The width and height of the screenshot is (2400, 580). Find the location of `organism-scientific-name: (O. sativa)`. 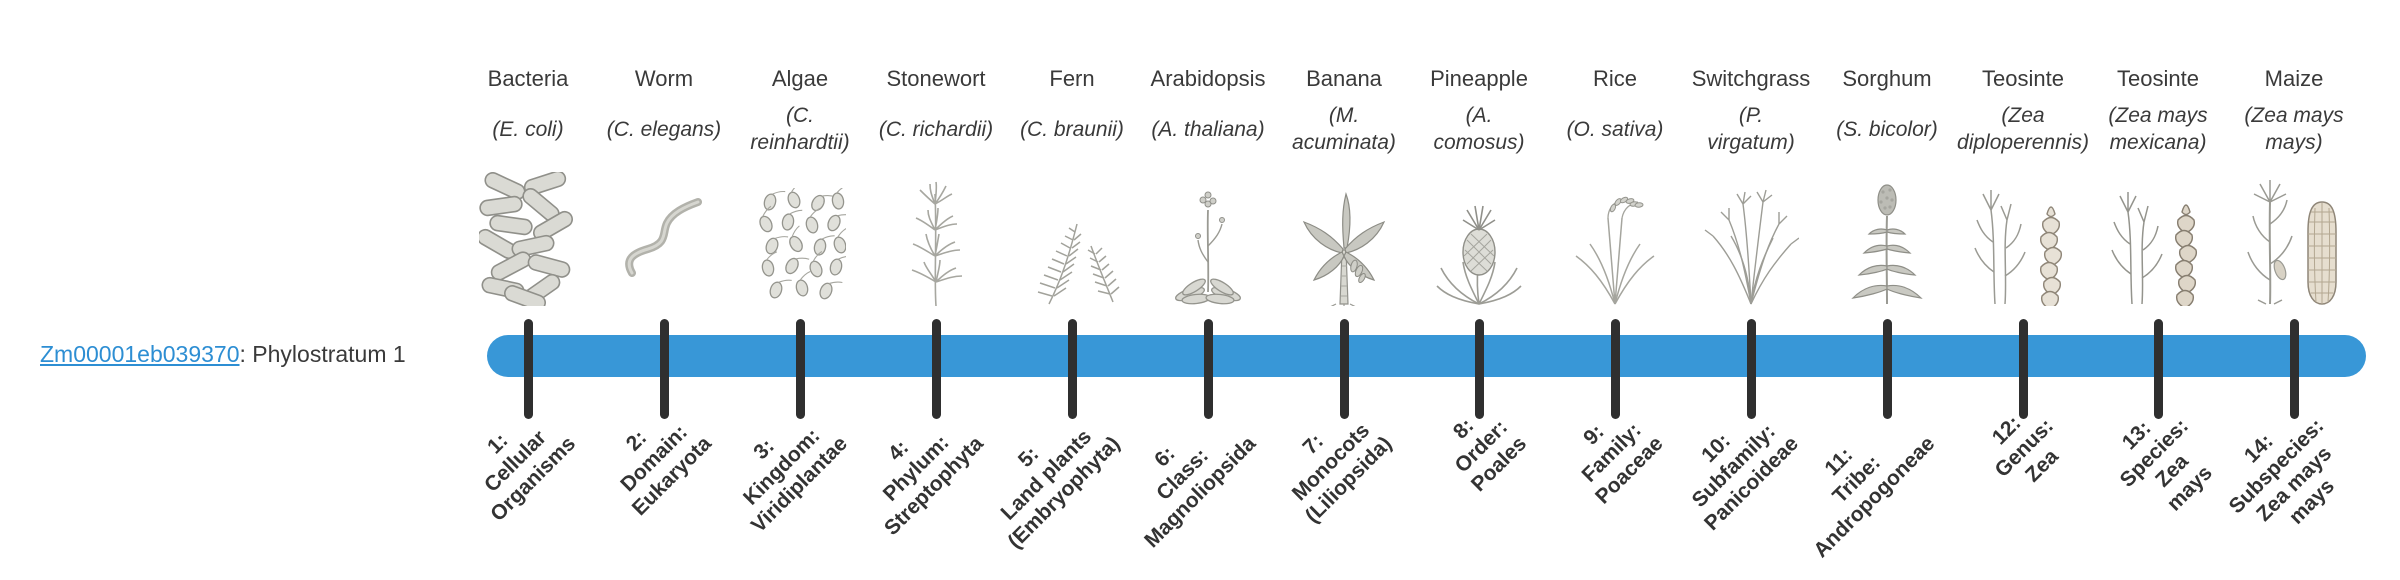

organism-scientific-name: (O. sativa) is located at coordinates (1615, 129).